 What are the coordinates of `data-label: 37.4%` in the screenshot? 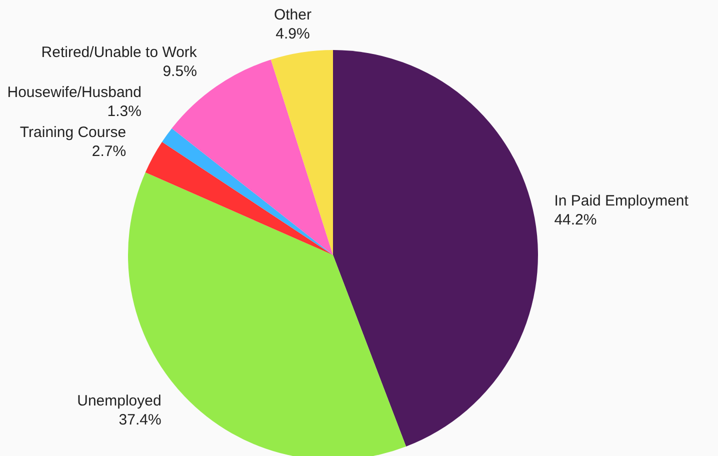 It's located at (140, 419).